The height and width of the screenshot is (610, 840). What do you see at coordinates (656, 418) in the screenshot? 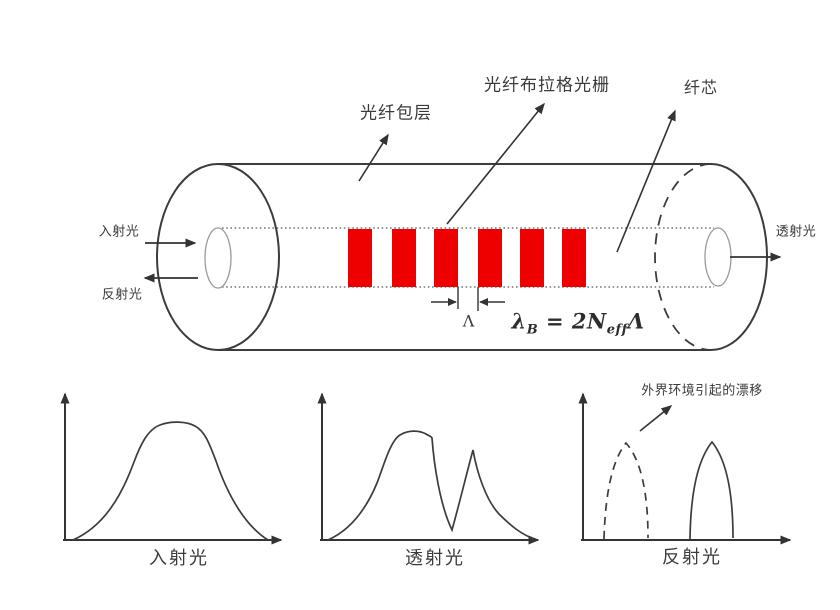
I see `drift-pointer-arrow` at bounding box center [656, 418].